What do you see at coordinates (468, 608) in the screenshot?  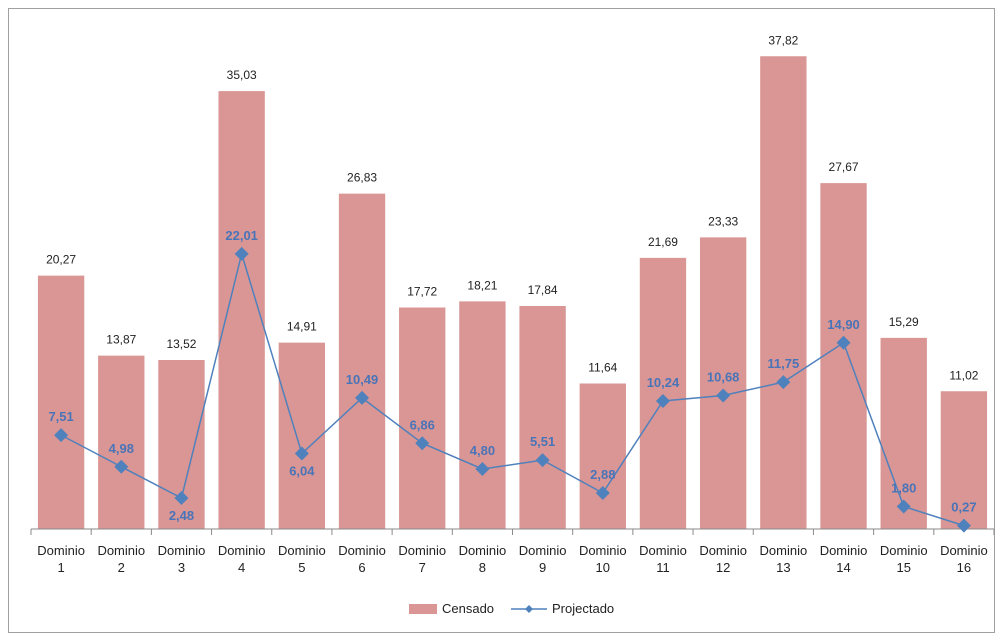 I see `legend-label-censado: Censado` at bounding box center [468, 608].